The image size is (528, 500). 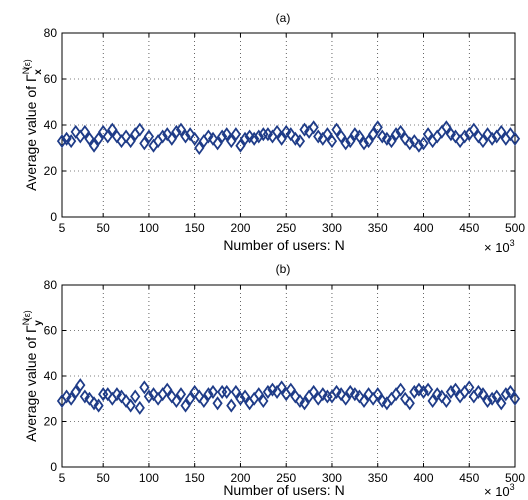 What do you see at coordinates (283, 269) in the screenshot?
I see `chart-title: (b)` at bounding box center [283, 269].